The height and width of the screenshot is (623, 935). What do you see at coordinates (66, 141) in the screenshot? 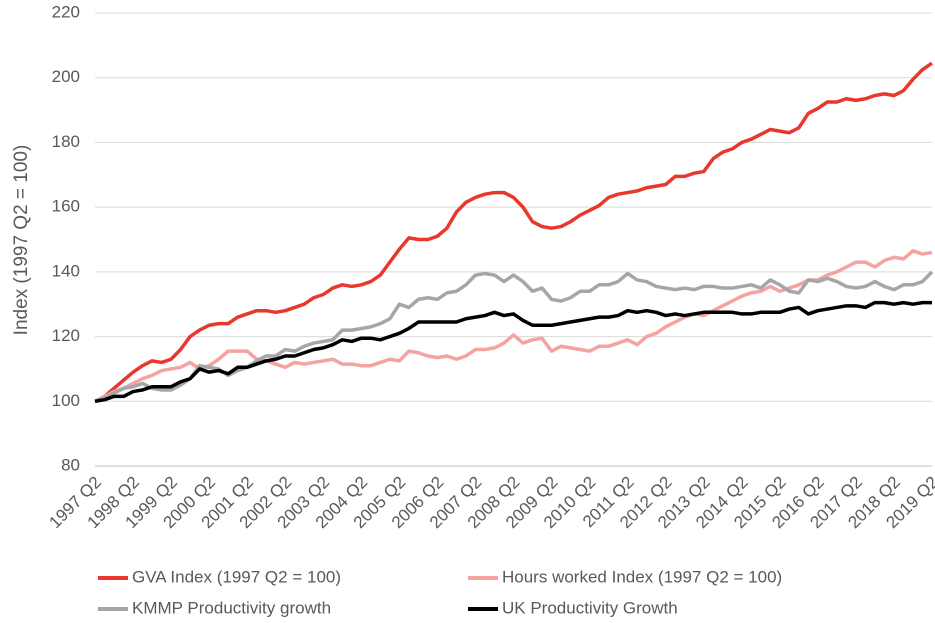
I see `y-tick-label: 180` at bounding box center [66, 141].